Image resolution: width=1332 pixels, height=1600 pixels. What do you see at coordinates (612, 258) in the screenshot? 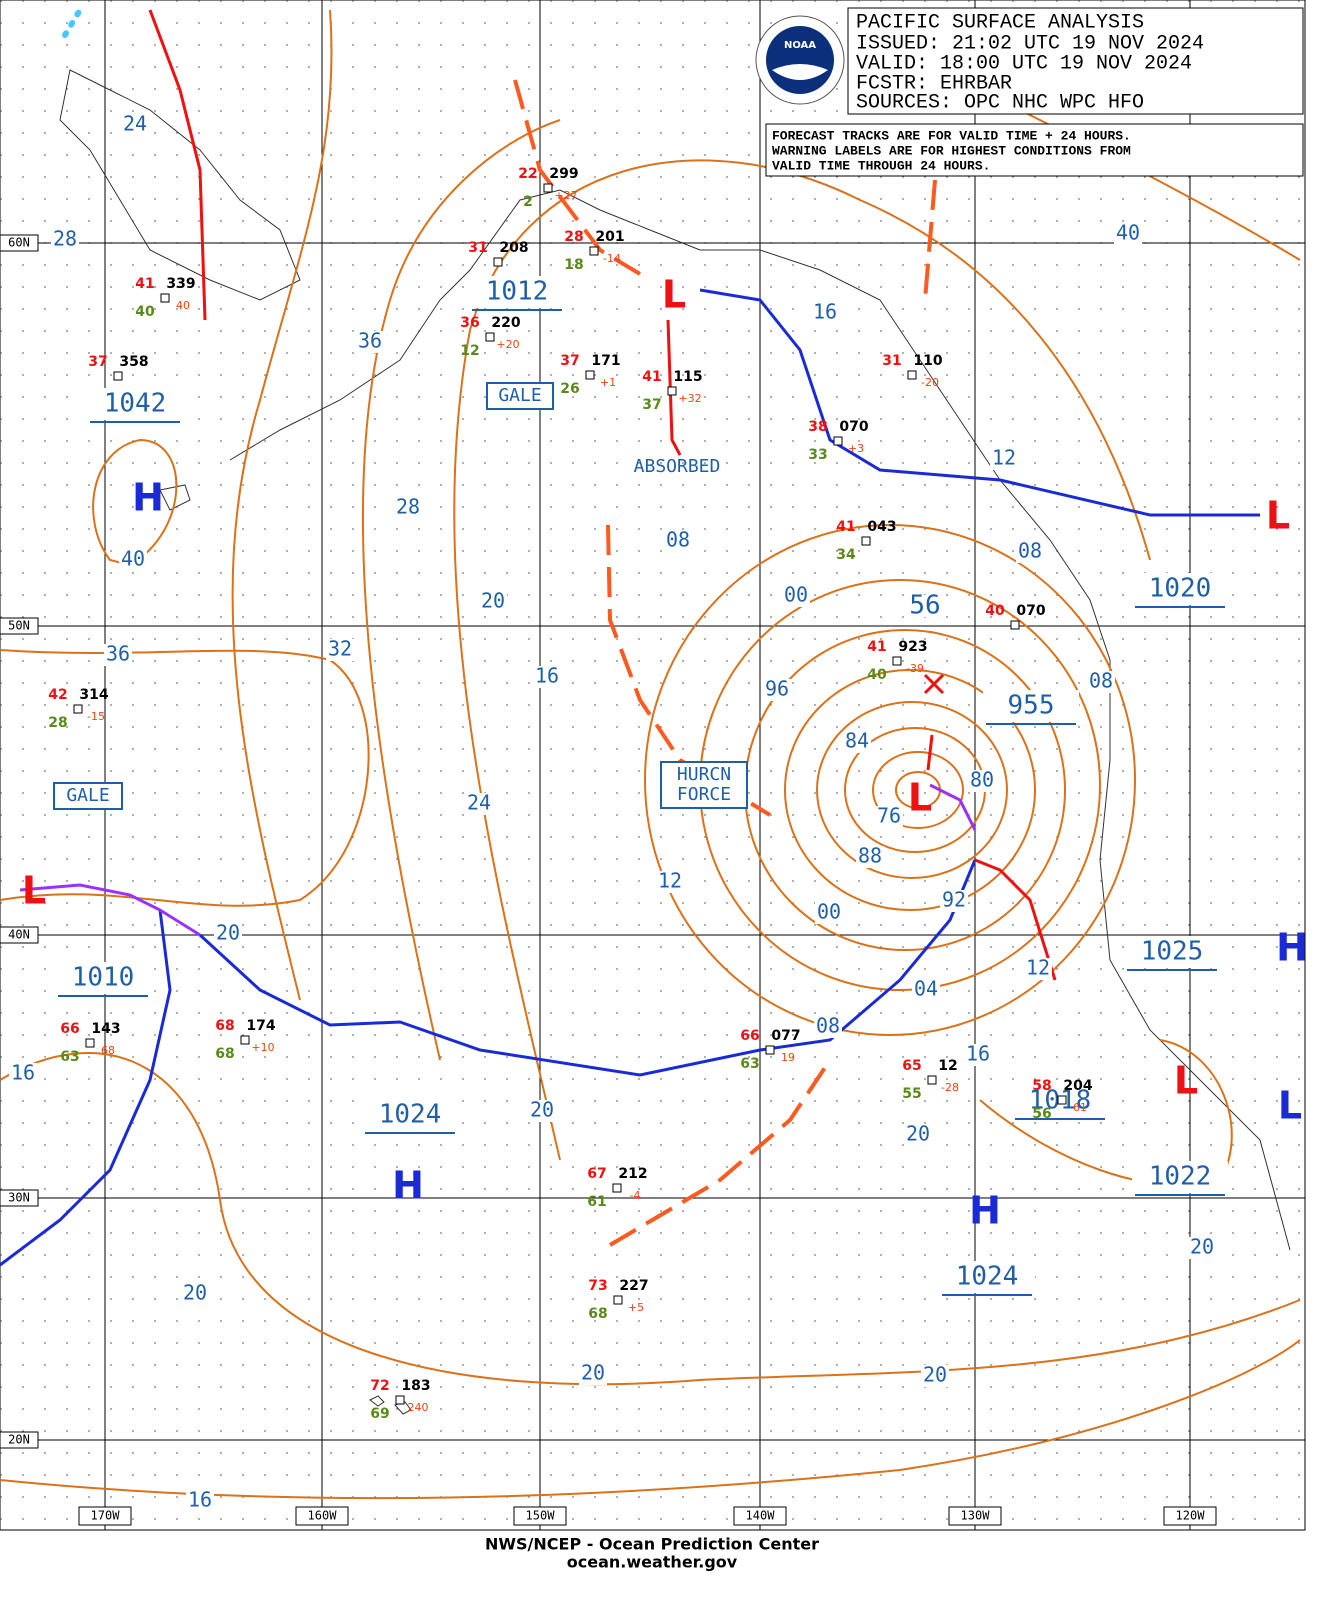
I see `station-extra: -14` at bounding box center [612, 258].